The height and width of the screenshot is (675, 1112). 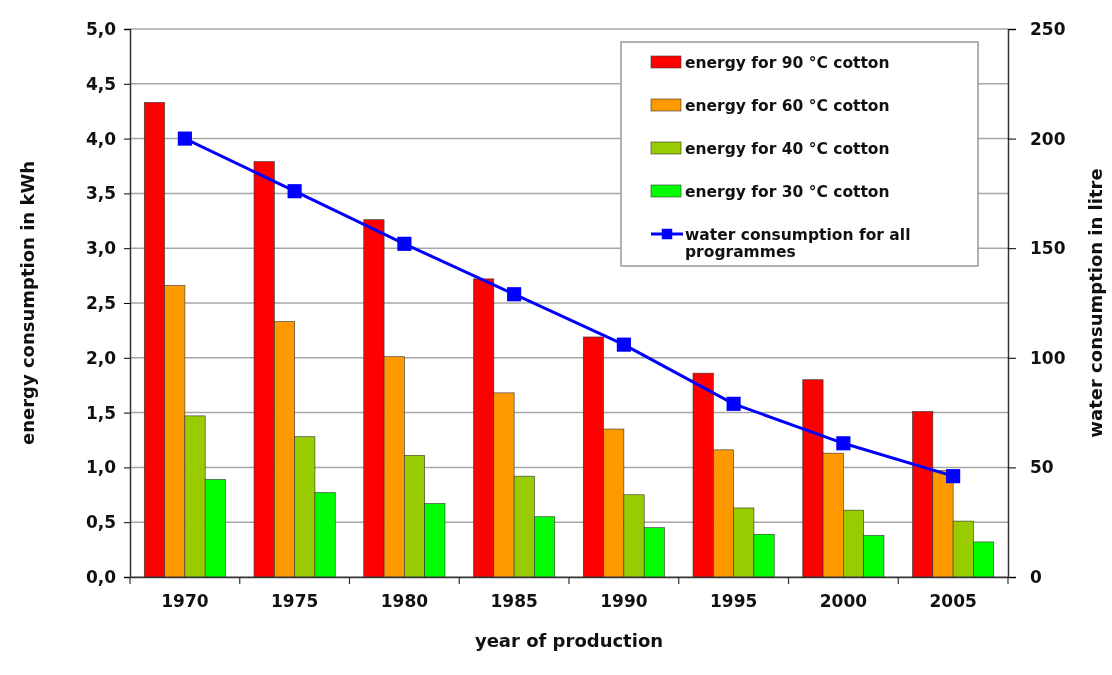 I want to click on y2-tick-label: 200, so click(x=1048, y=138).